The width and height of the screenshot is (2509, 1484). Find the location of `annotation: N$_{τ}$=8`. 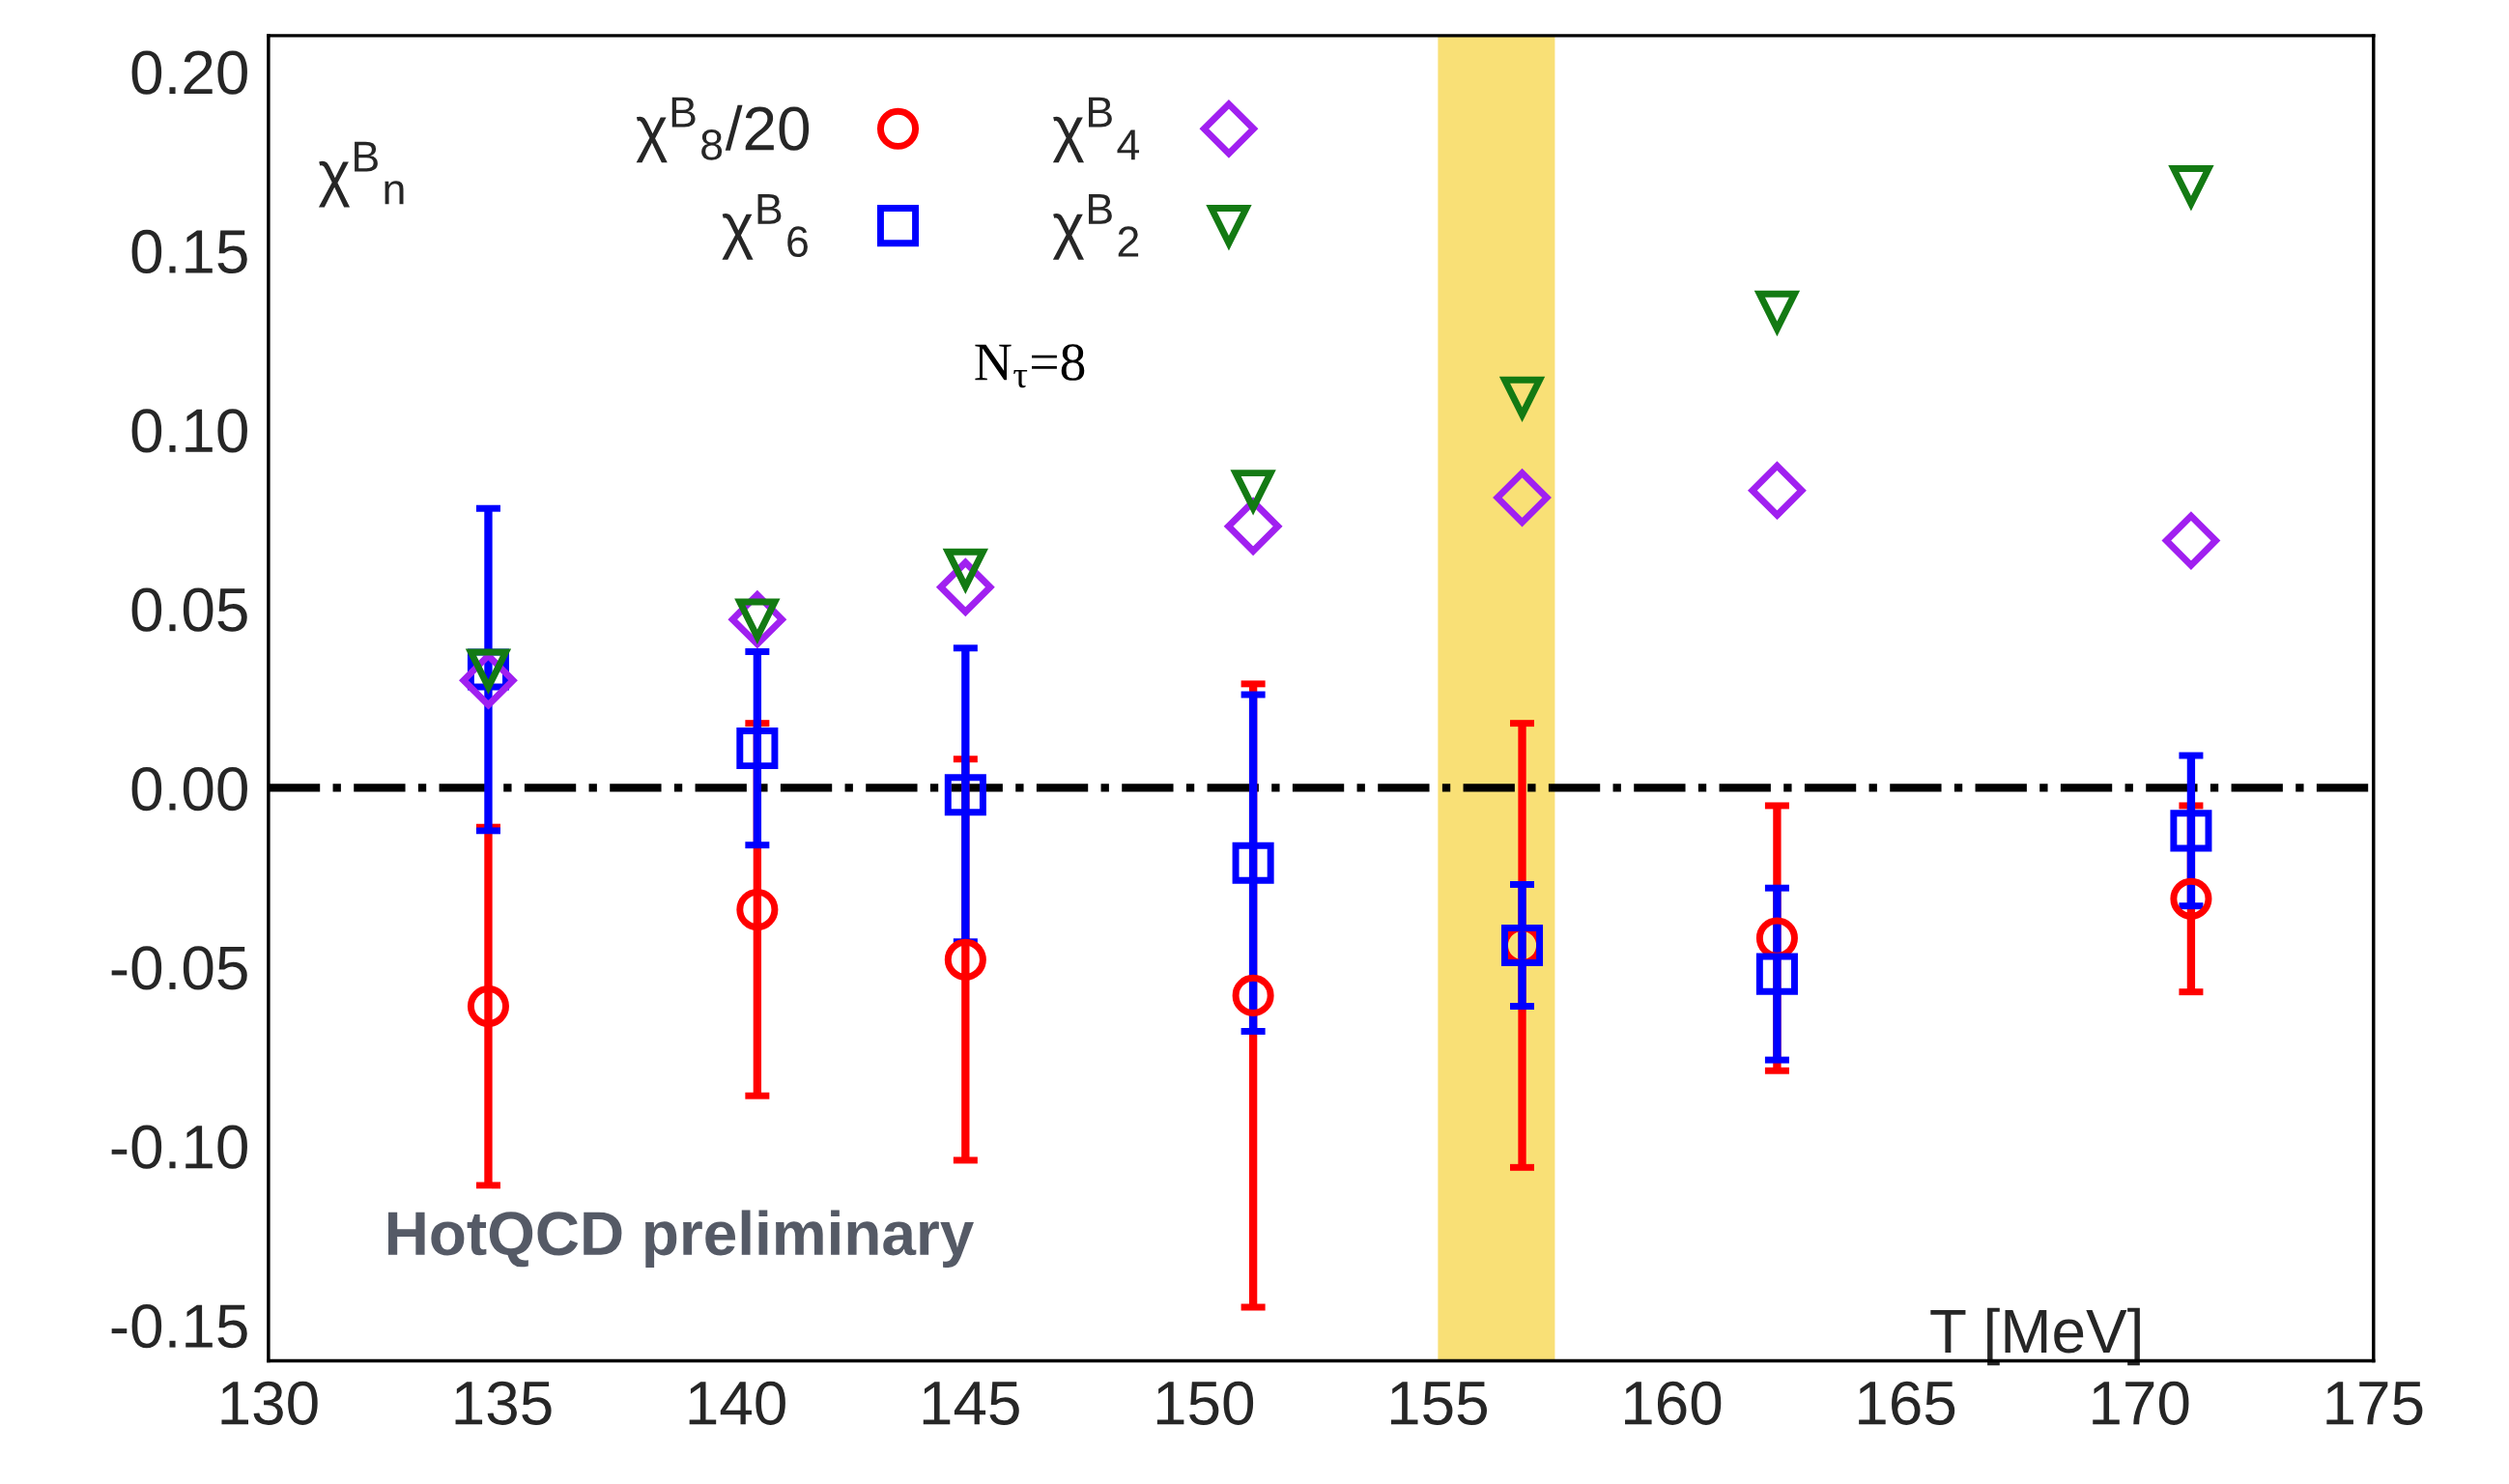

annotation: N$_{τ}$=8 is located at coordinates (1030, 366).